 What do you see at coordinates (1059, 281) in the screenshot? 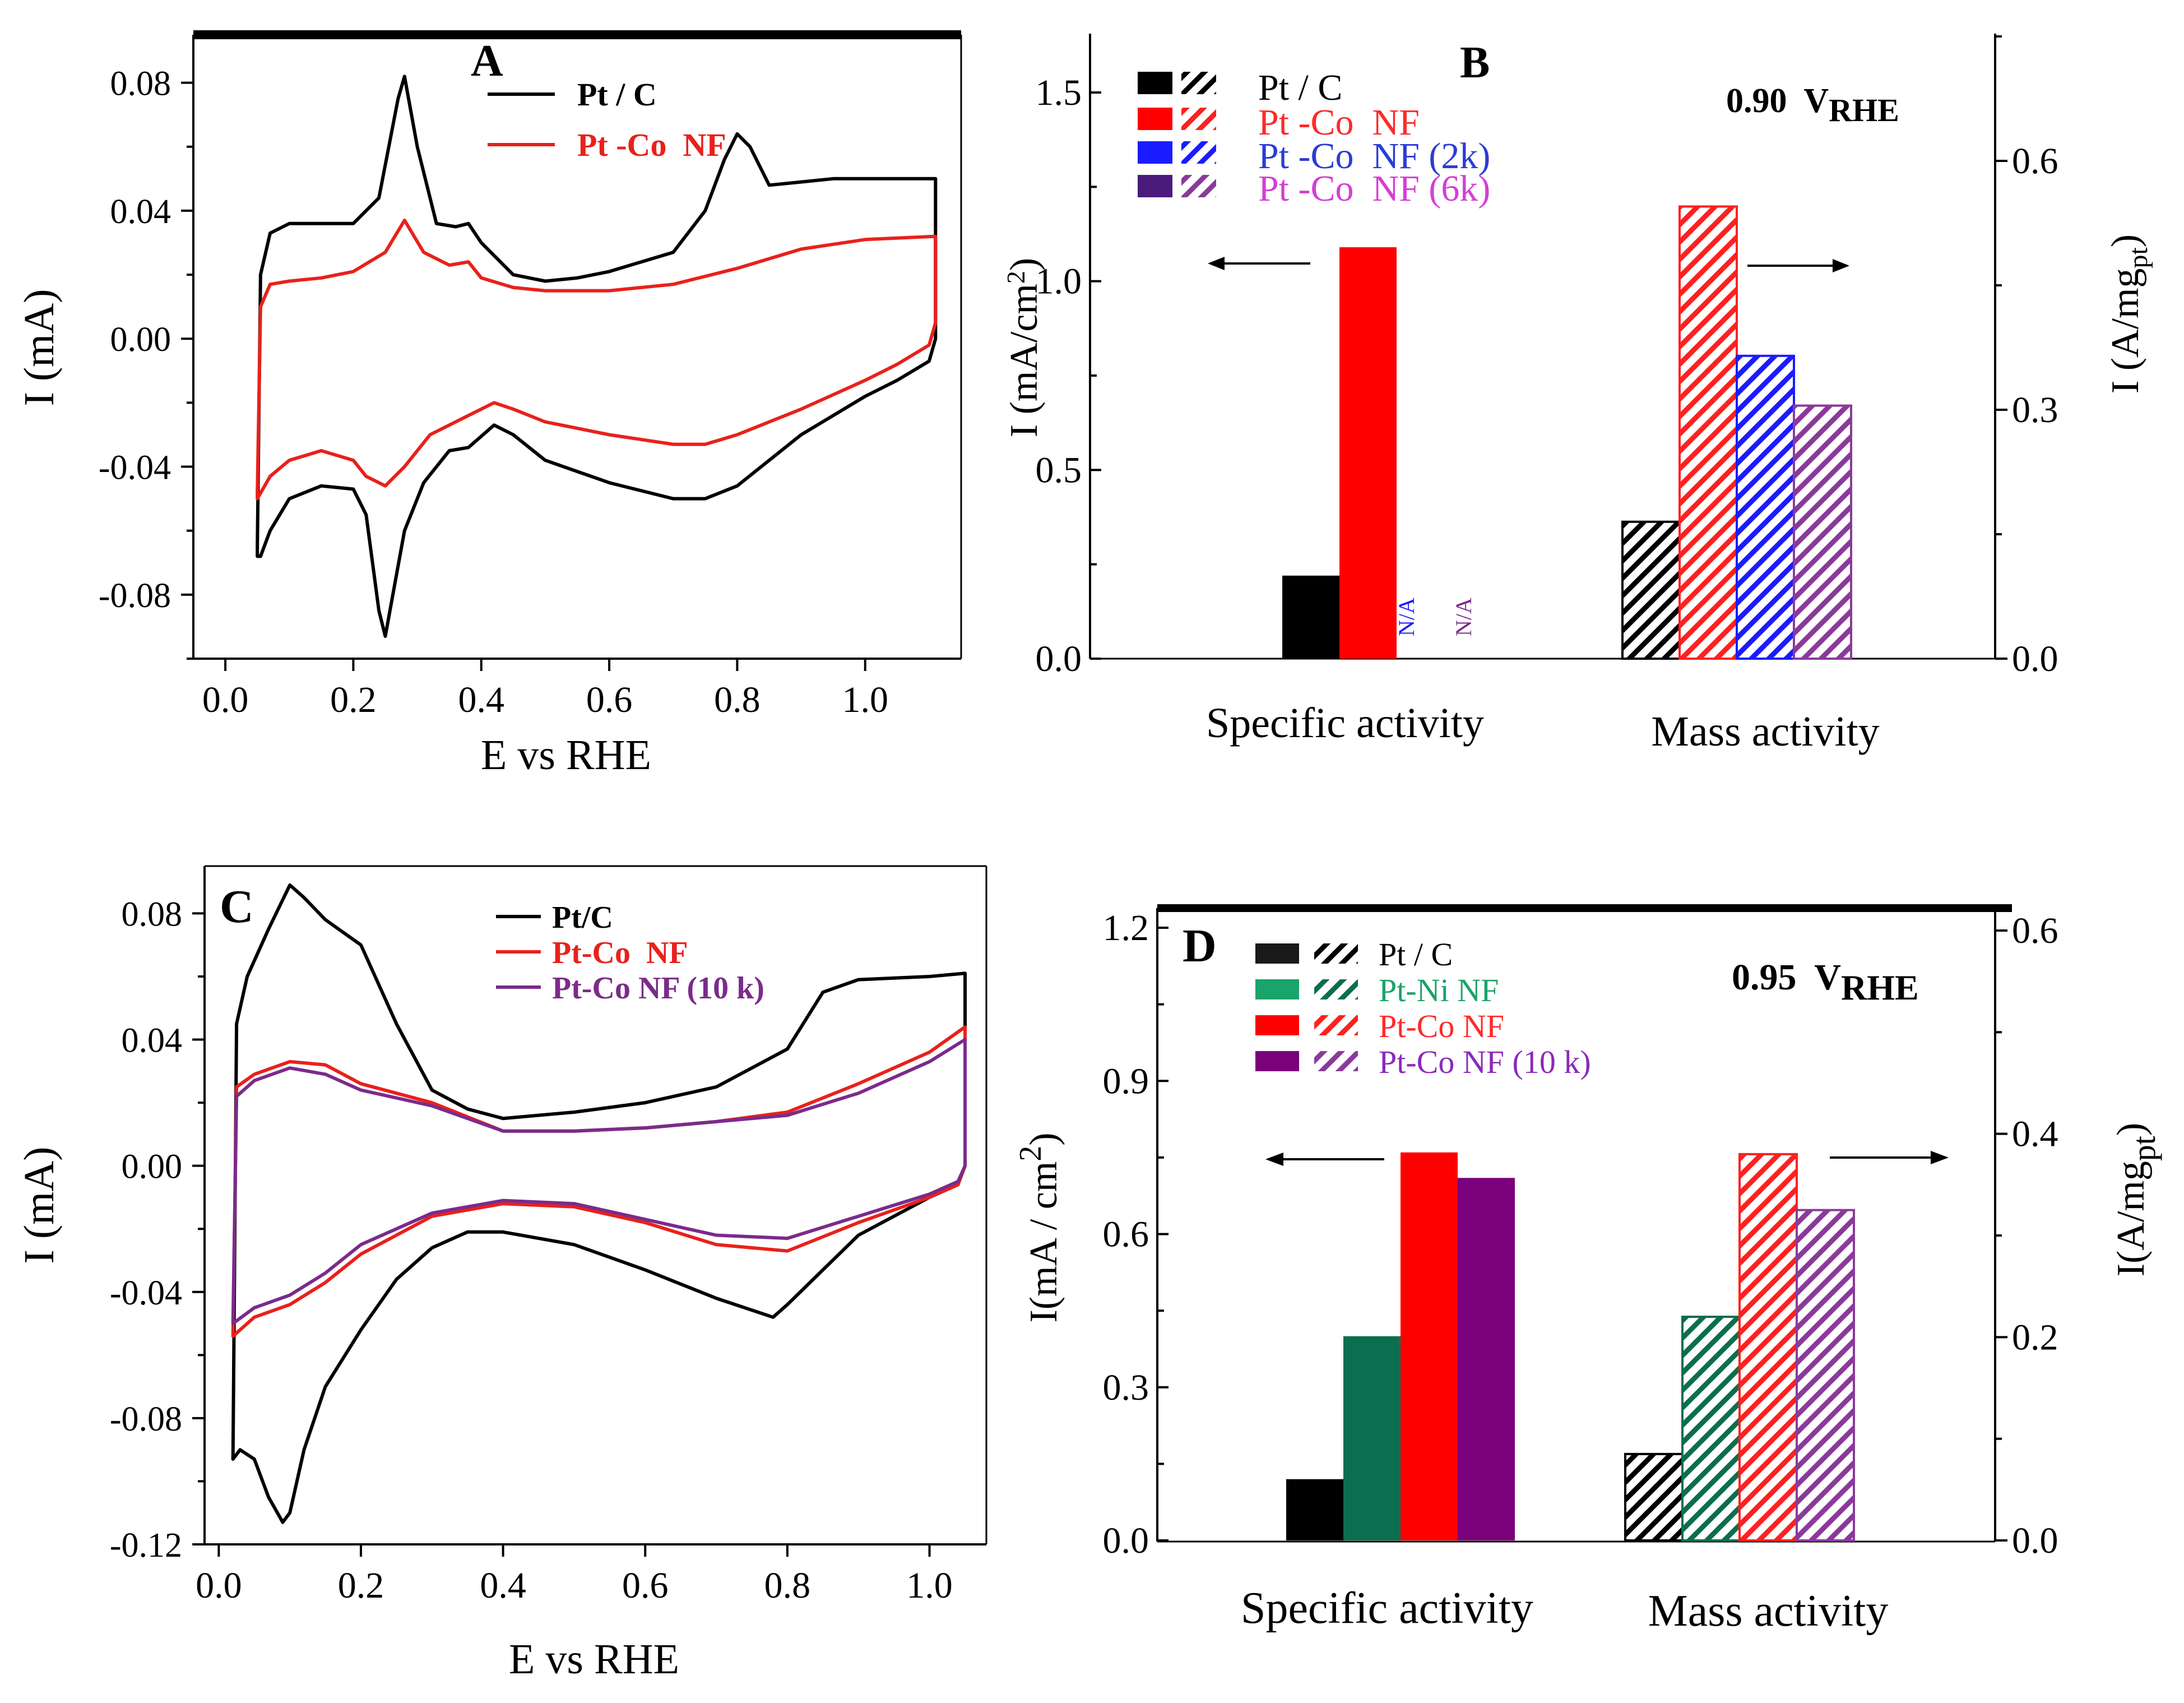
I see `panel-b-left-tick-label: 1.0` at bounding box center [1059, 281].